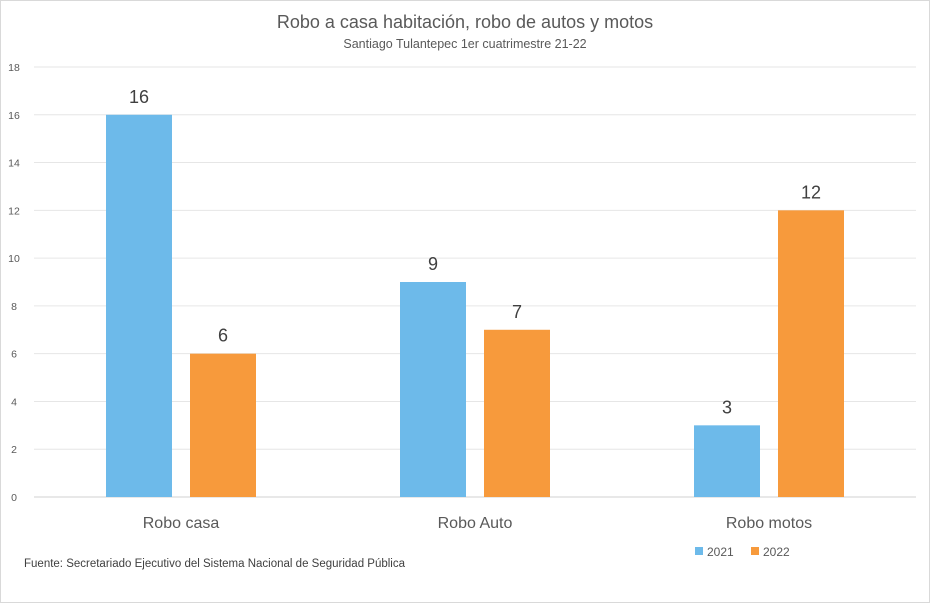 This screenshot has height=603, width=930. I want to click on legend-swatch-2021, so click(699, 551).